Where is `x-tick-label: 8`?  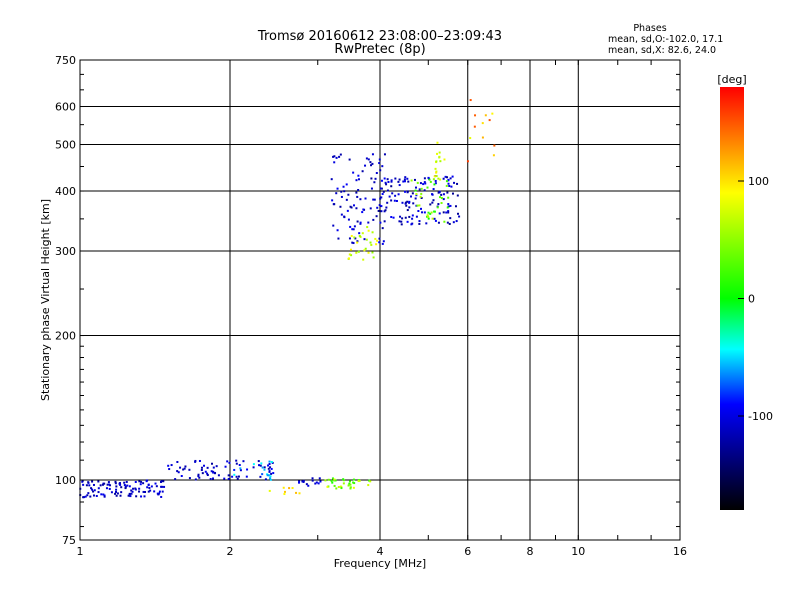 x-tick-label: 8 is located at coordinates (530, 551).